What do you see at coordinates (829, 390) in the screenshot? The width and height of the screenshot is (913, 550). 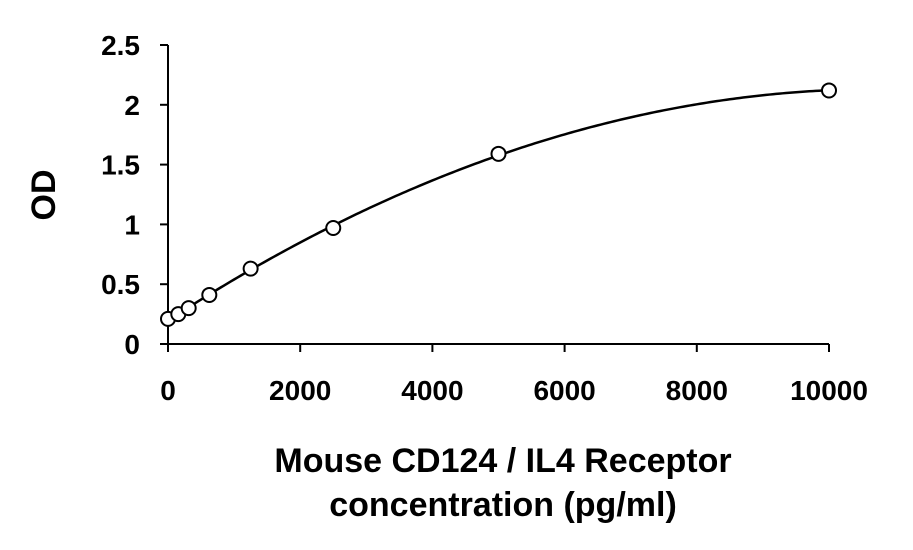 I see `x-tick-label: 10000` at bounding box center [829, 390].